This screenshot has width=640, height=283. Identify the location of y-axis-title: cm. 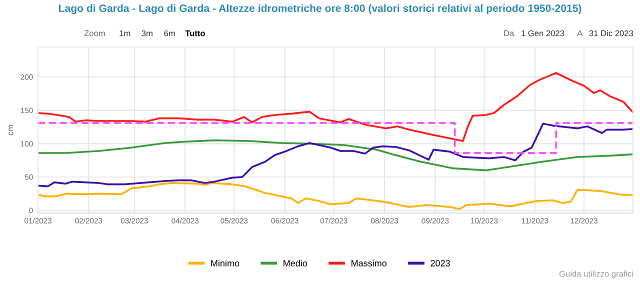
(11, 130).